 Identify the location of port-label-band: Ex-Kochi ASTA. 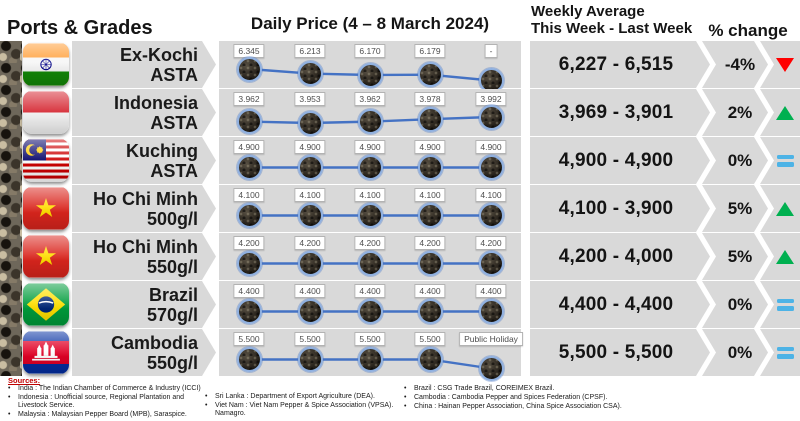
(144, 64).